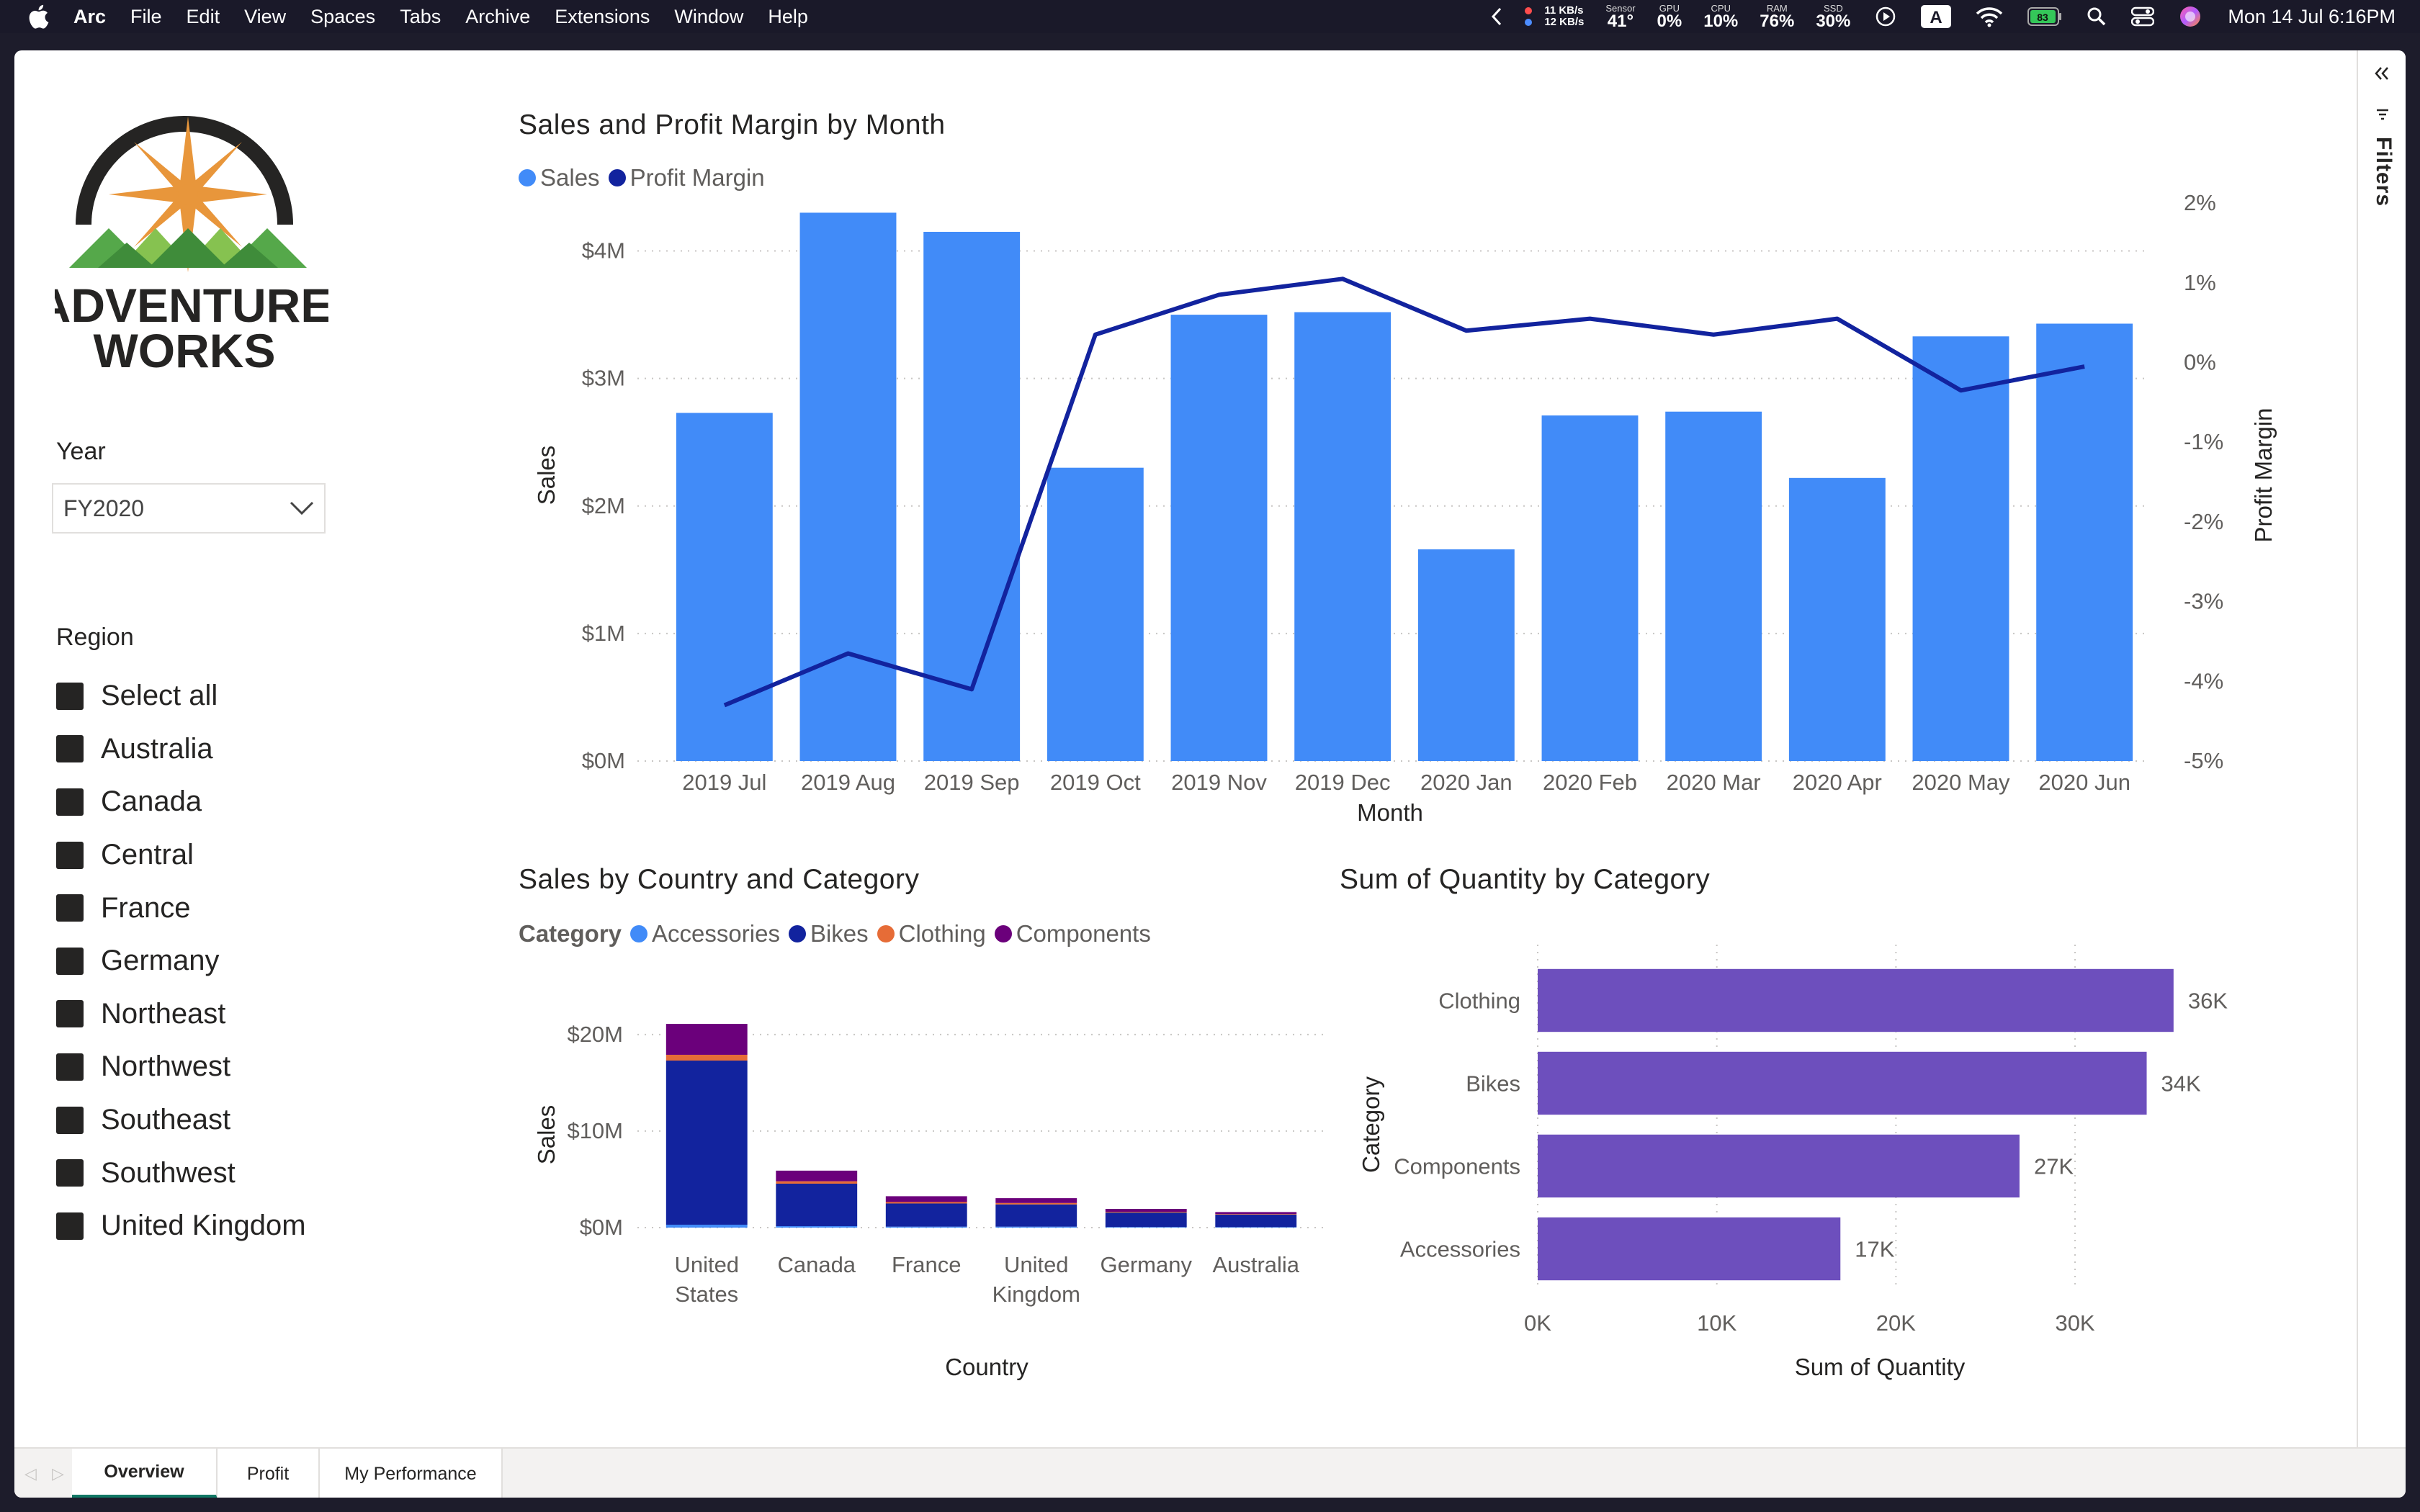  What do you see at coordinates (1714, 782) in the screenshot?
I see `x-tick-label: 2020 Mar` at bounding box center [1714, 782].